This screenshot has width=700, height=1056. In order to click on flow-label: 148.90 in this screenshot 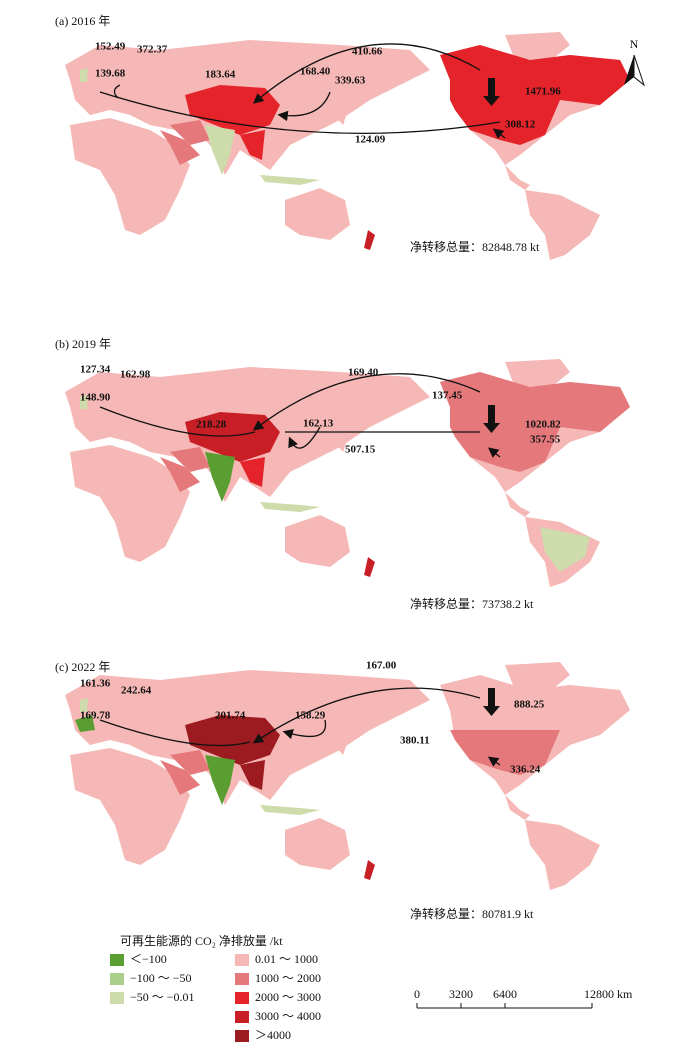, I will do `click(95, 398)`.